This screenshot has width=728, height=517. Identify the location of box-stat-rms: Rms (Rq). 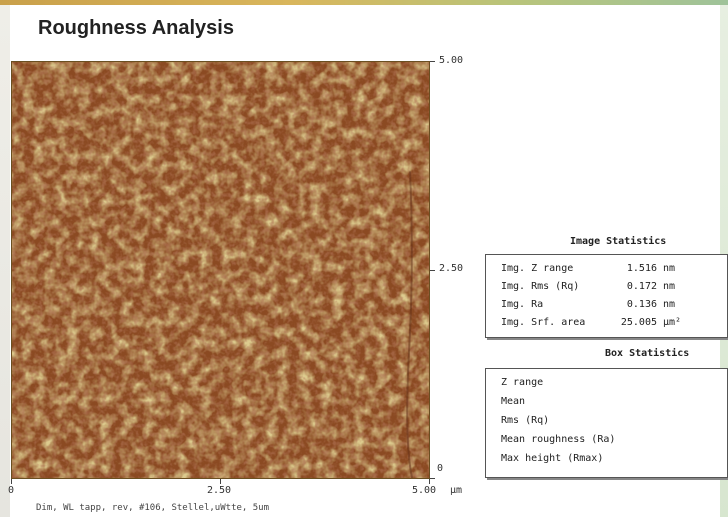
(525, 420).